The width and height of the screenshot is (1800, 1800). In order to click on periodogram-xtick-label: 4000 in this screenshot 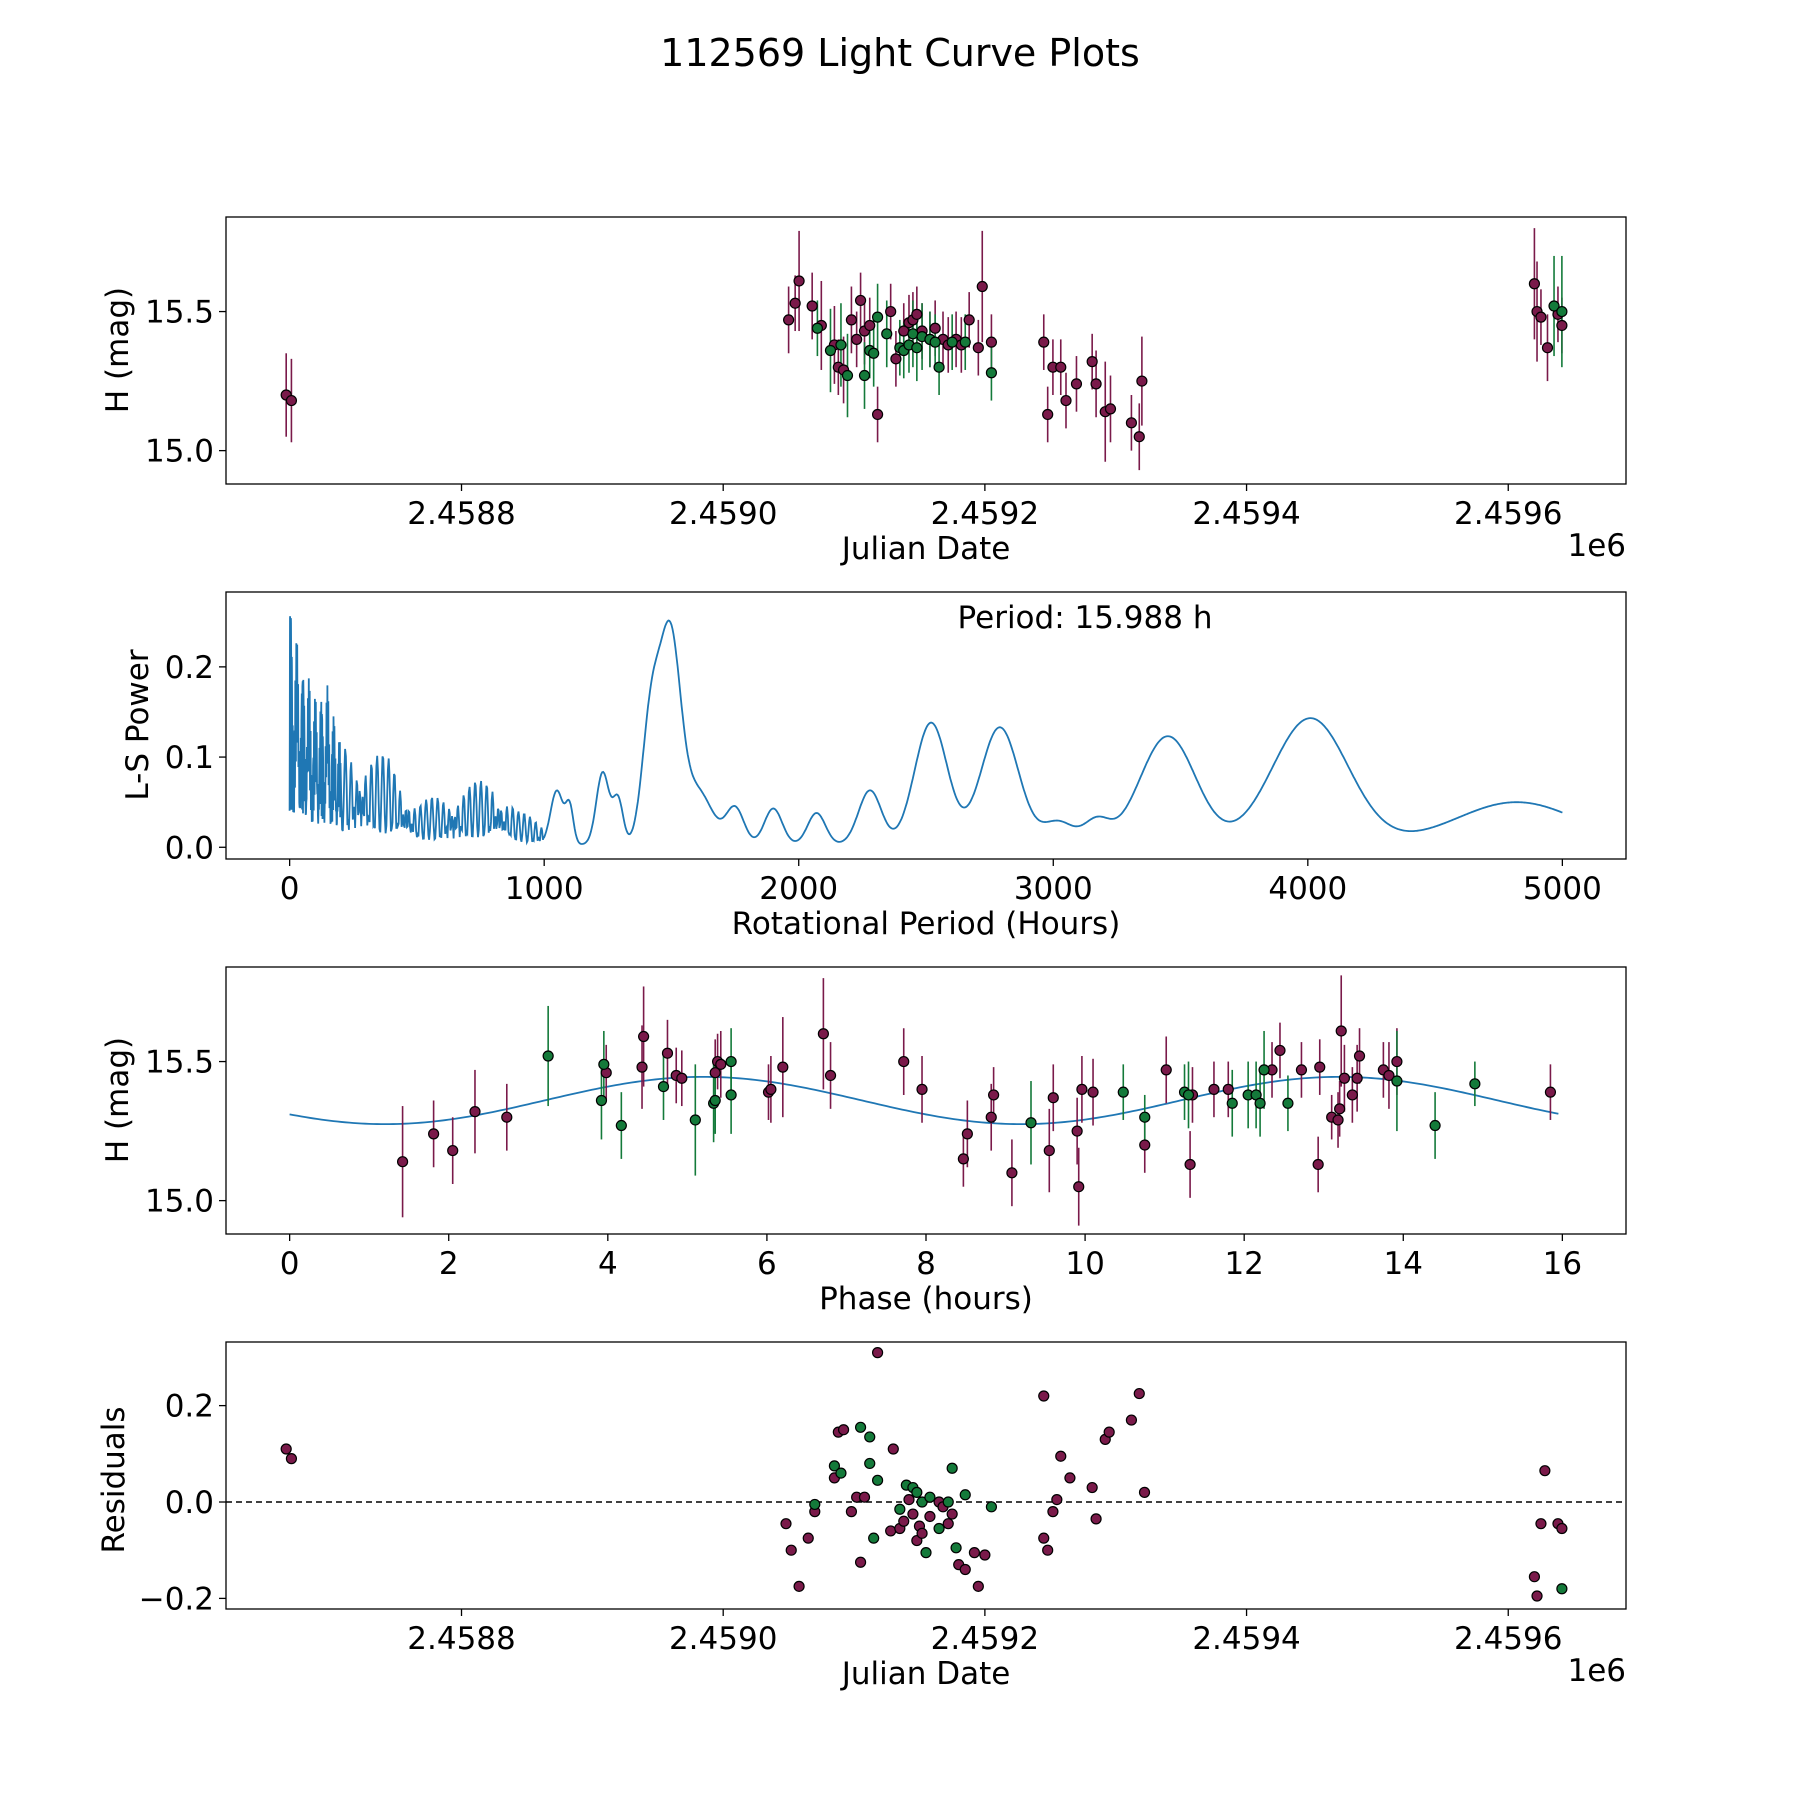, I will do `click(1307, 889)`.